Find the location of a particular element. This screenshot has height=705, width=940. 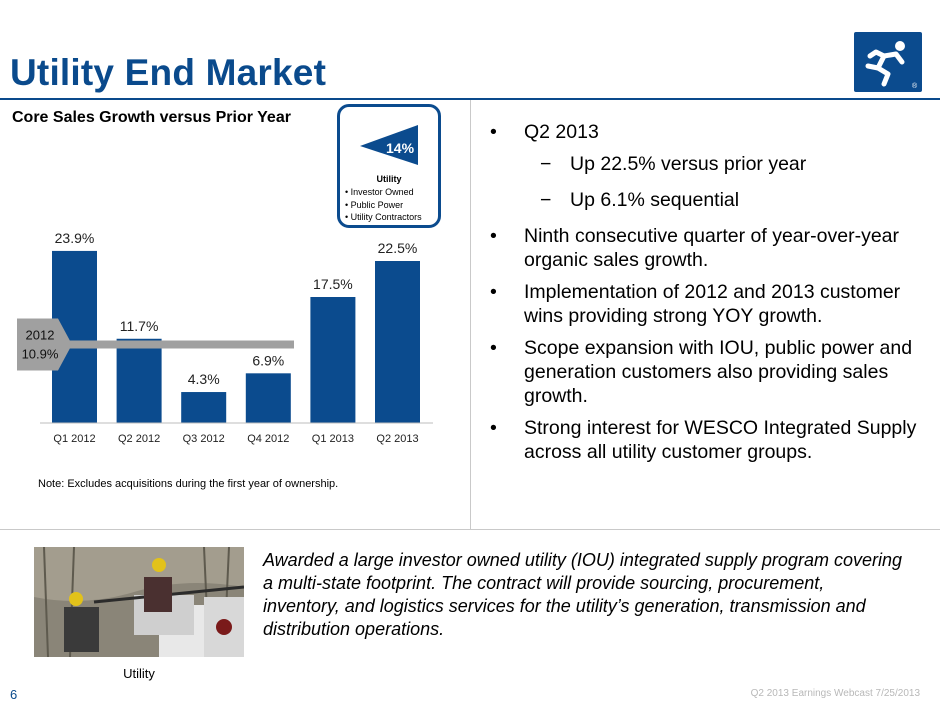

data-label: 4.3% is located at coordinates (204, 379).